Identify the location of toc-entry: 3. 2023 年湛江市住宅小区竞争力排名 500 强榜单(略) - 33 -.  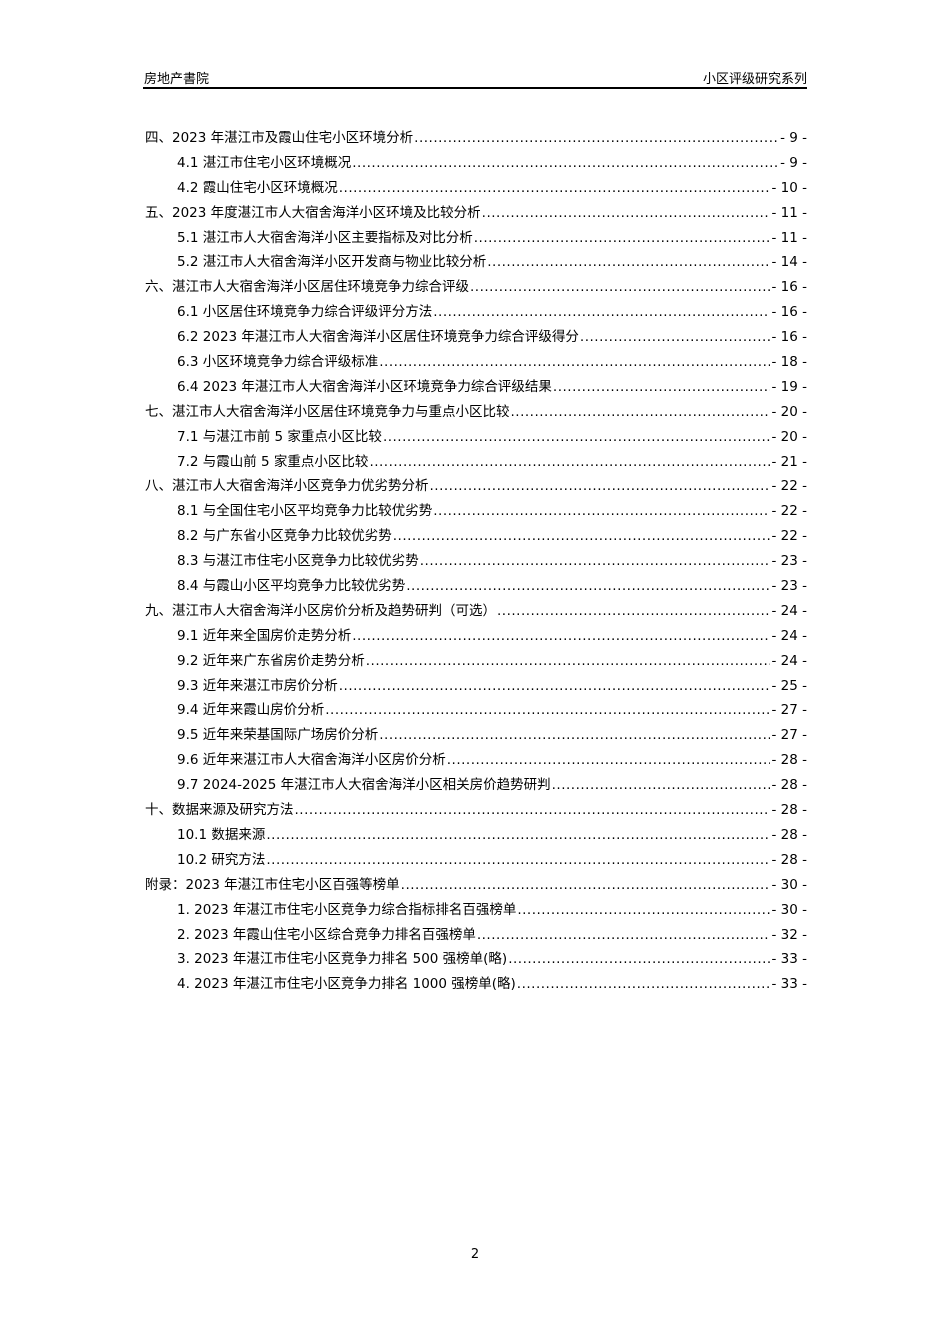
(476, 959).